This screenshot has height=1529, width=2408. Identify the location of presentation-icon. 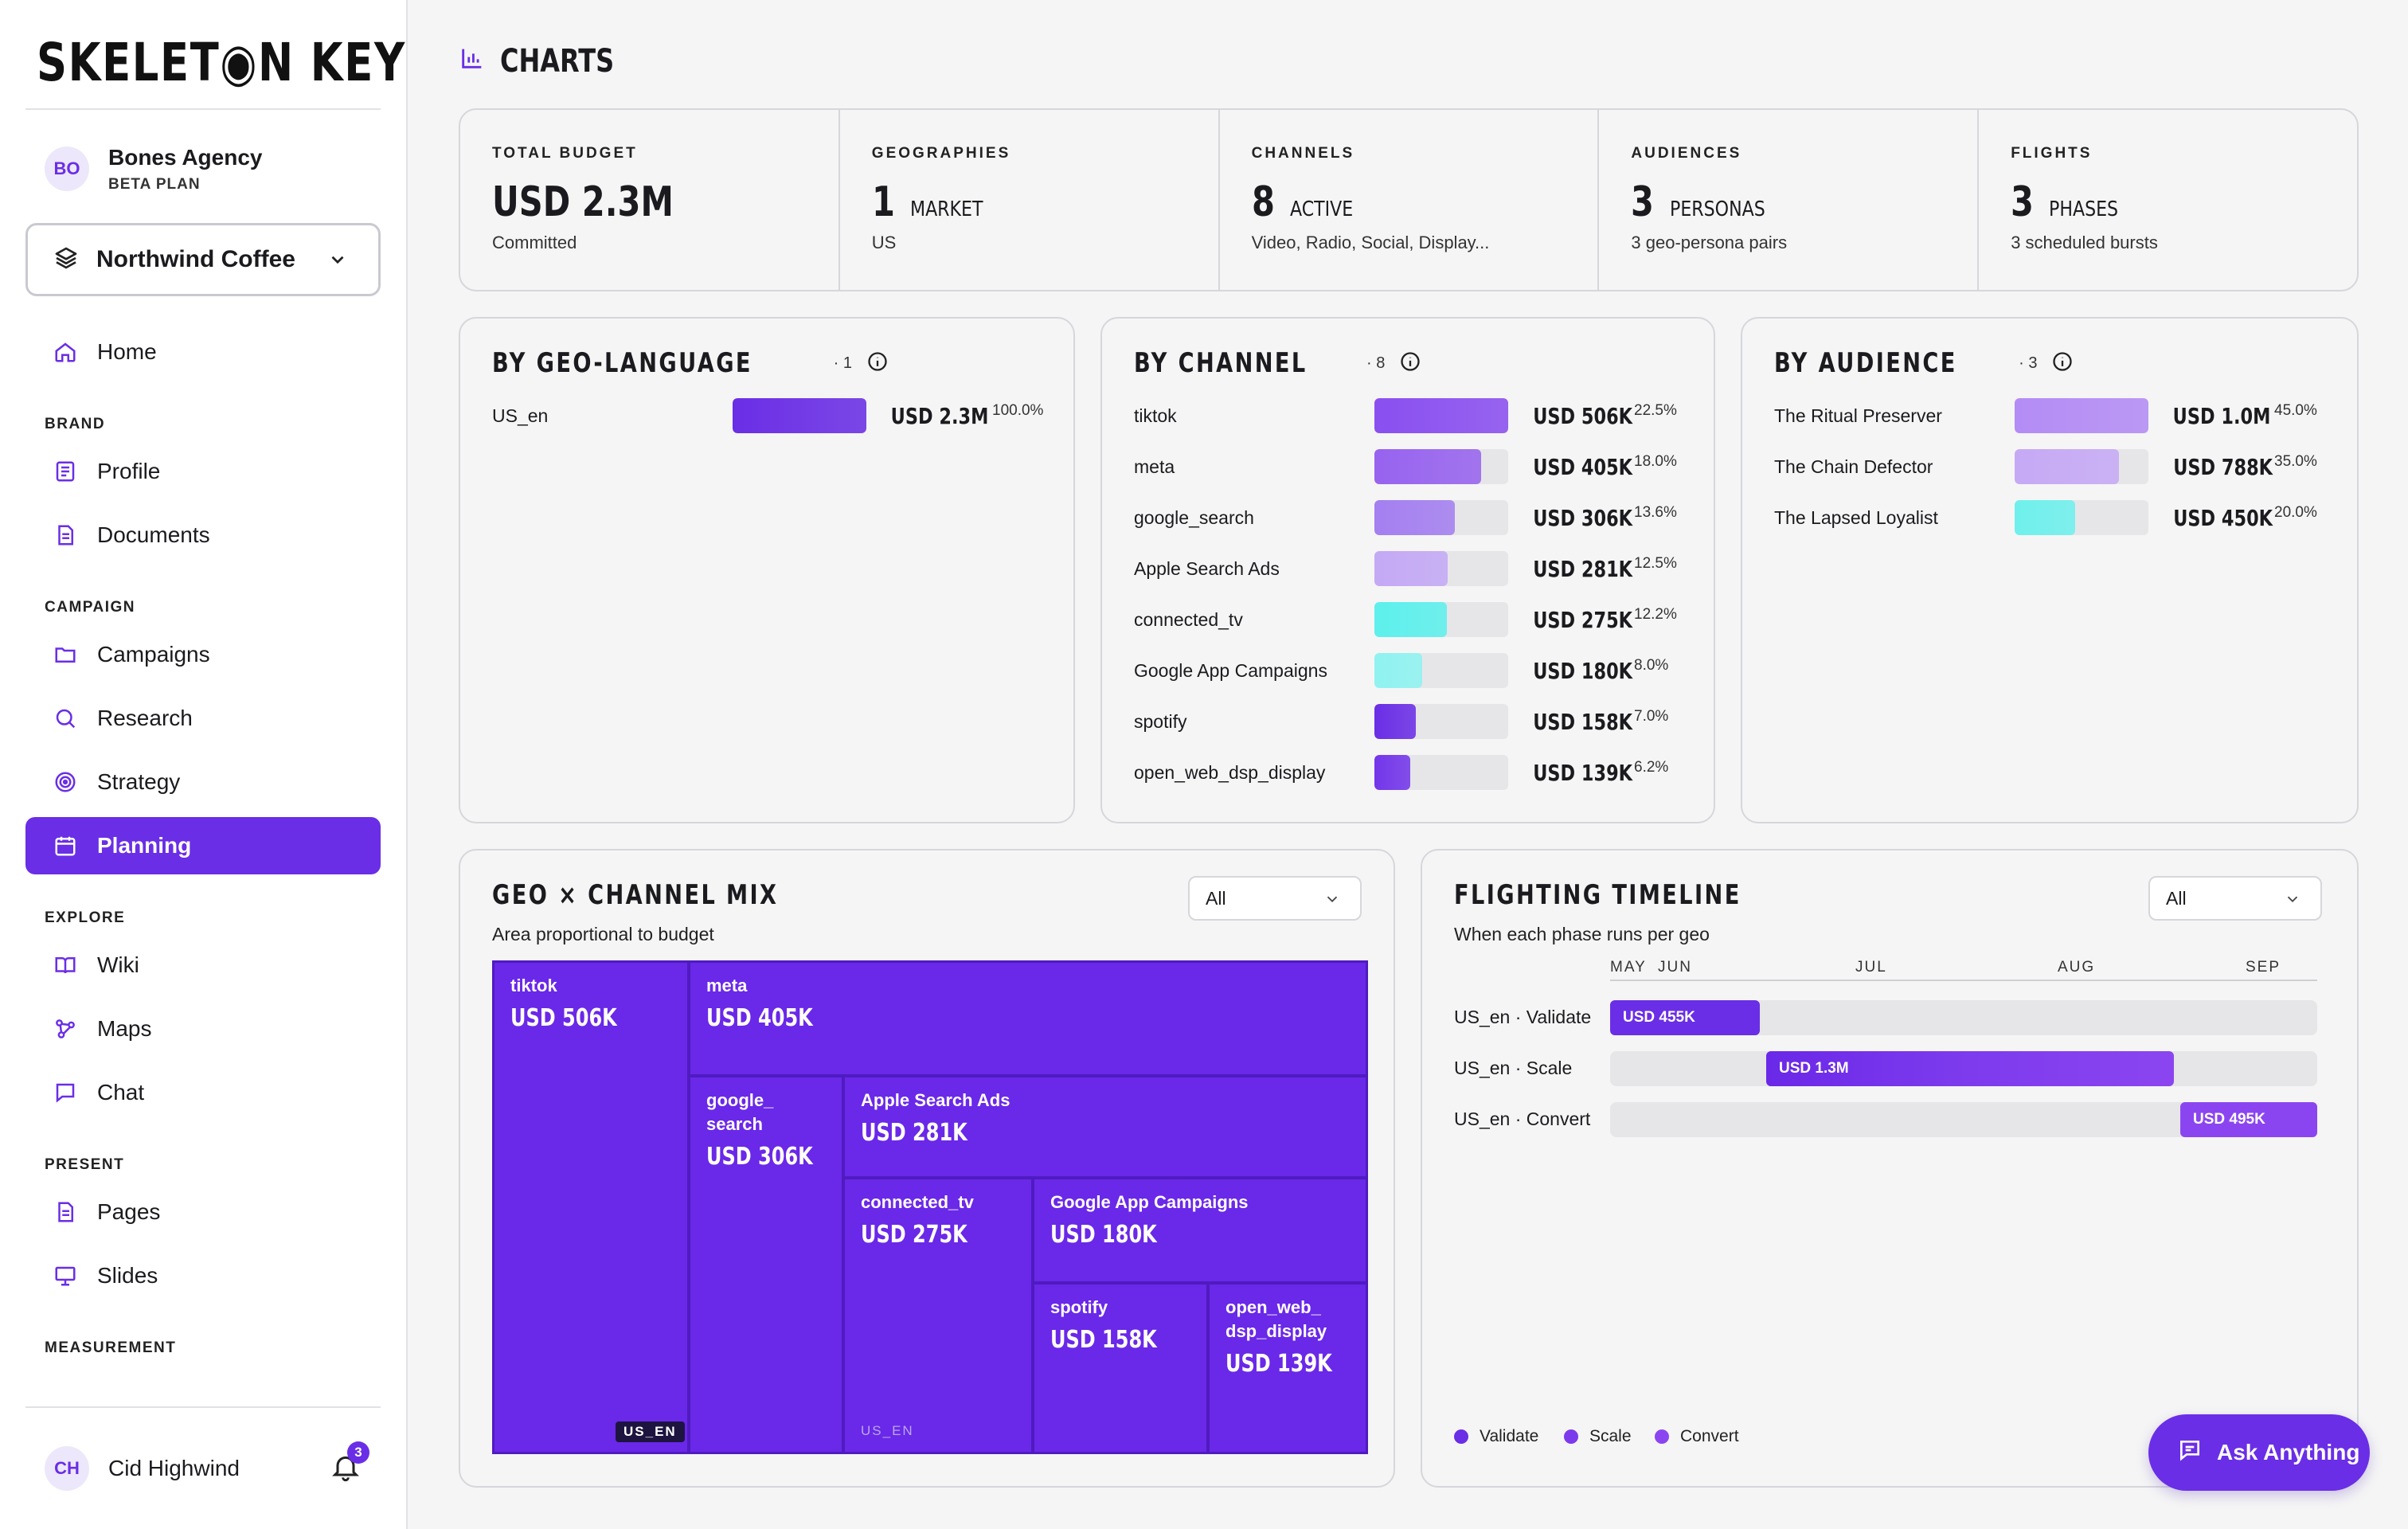
(65, 1276).